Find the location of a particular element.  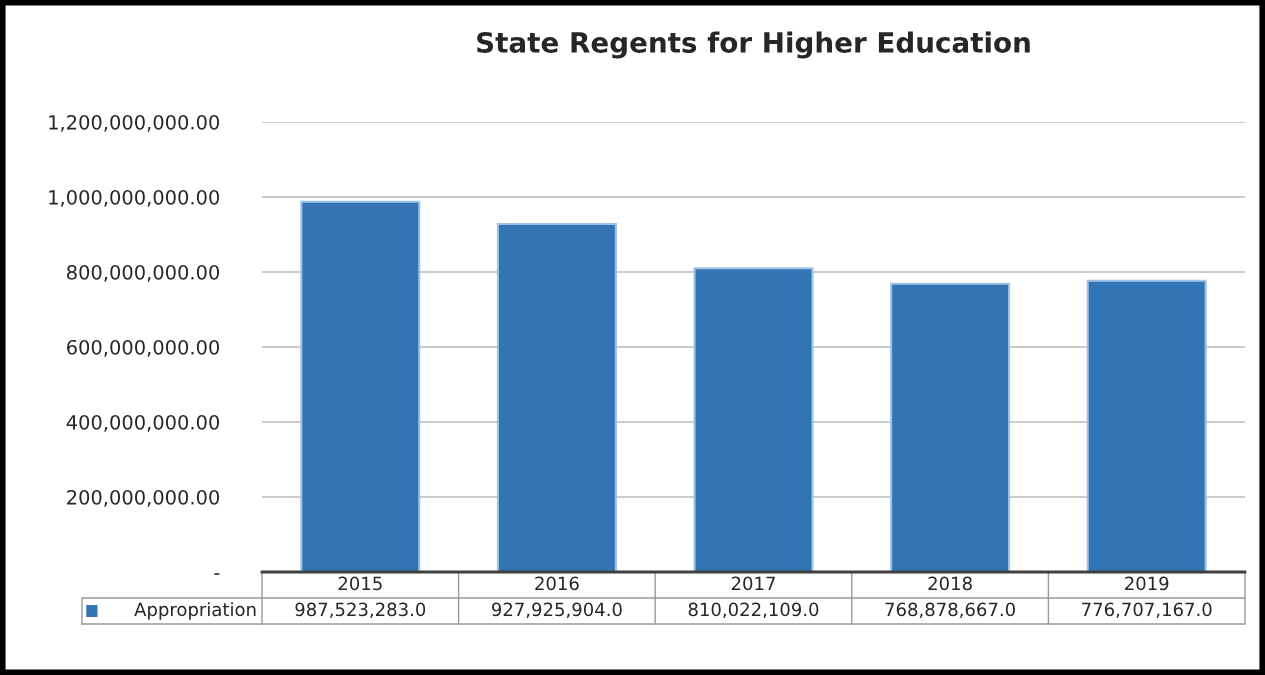

x-tick-label: 2018 is located at coordinates (950, 583).